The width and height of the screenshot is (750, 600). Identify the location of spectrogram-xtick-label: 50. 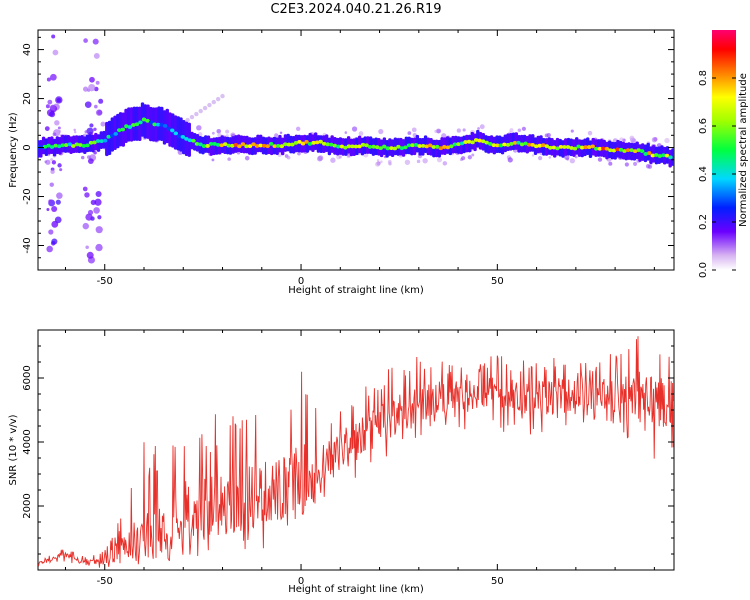
(497, 281).